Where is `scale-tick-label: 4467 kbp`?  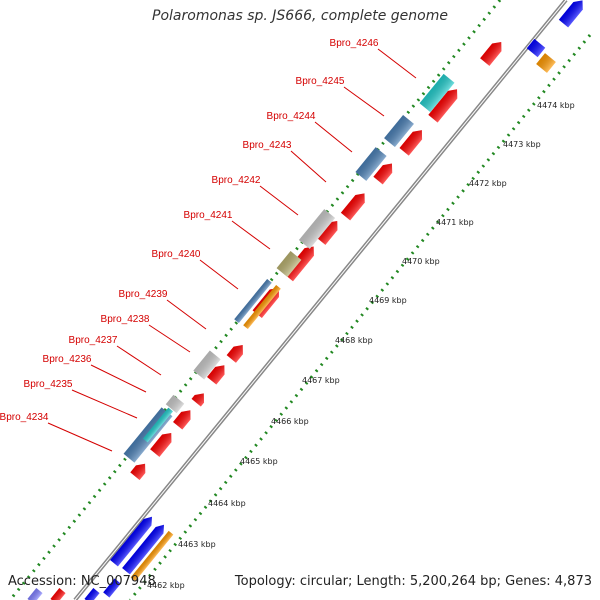 scale-tick-label: 4467 kbp is located at coordinates (321, 380).